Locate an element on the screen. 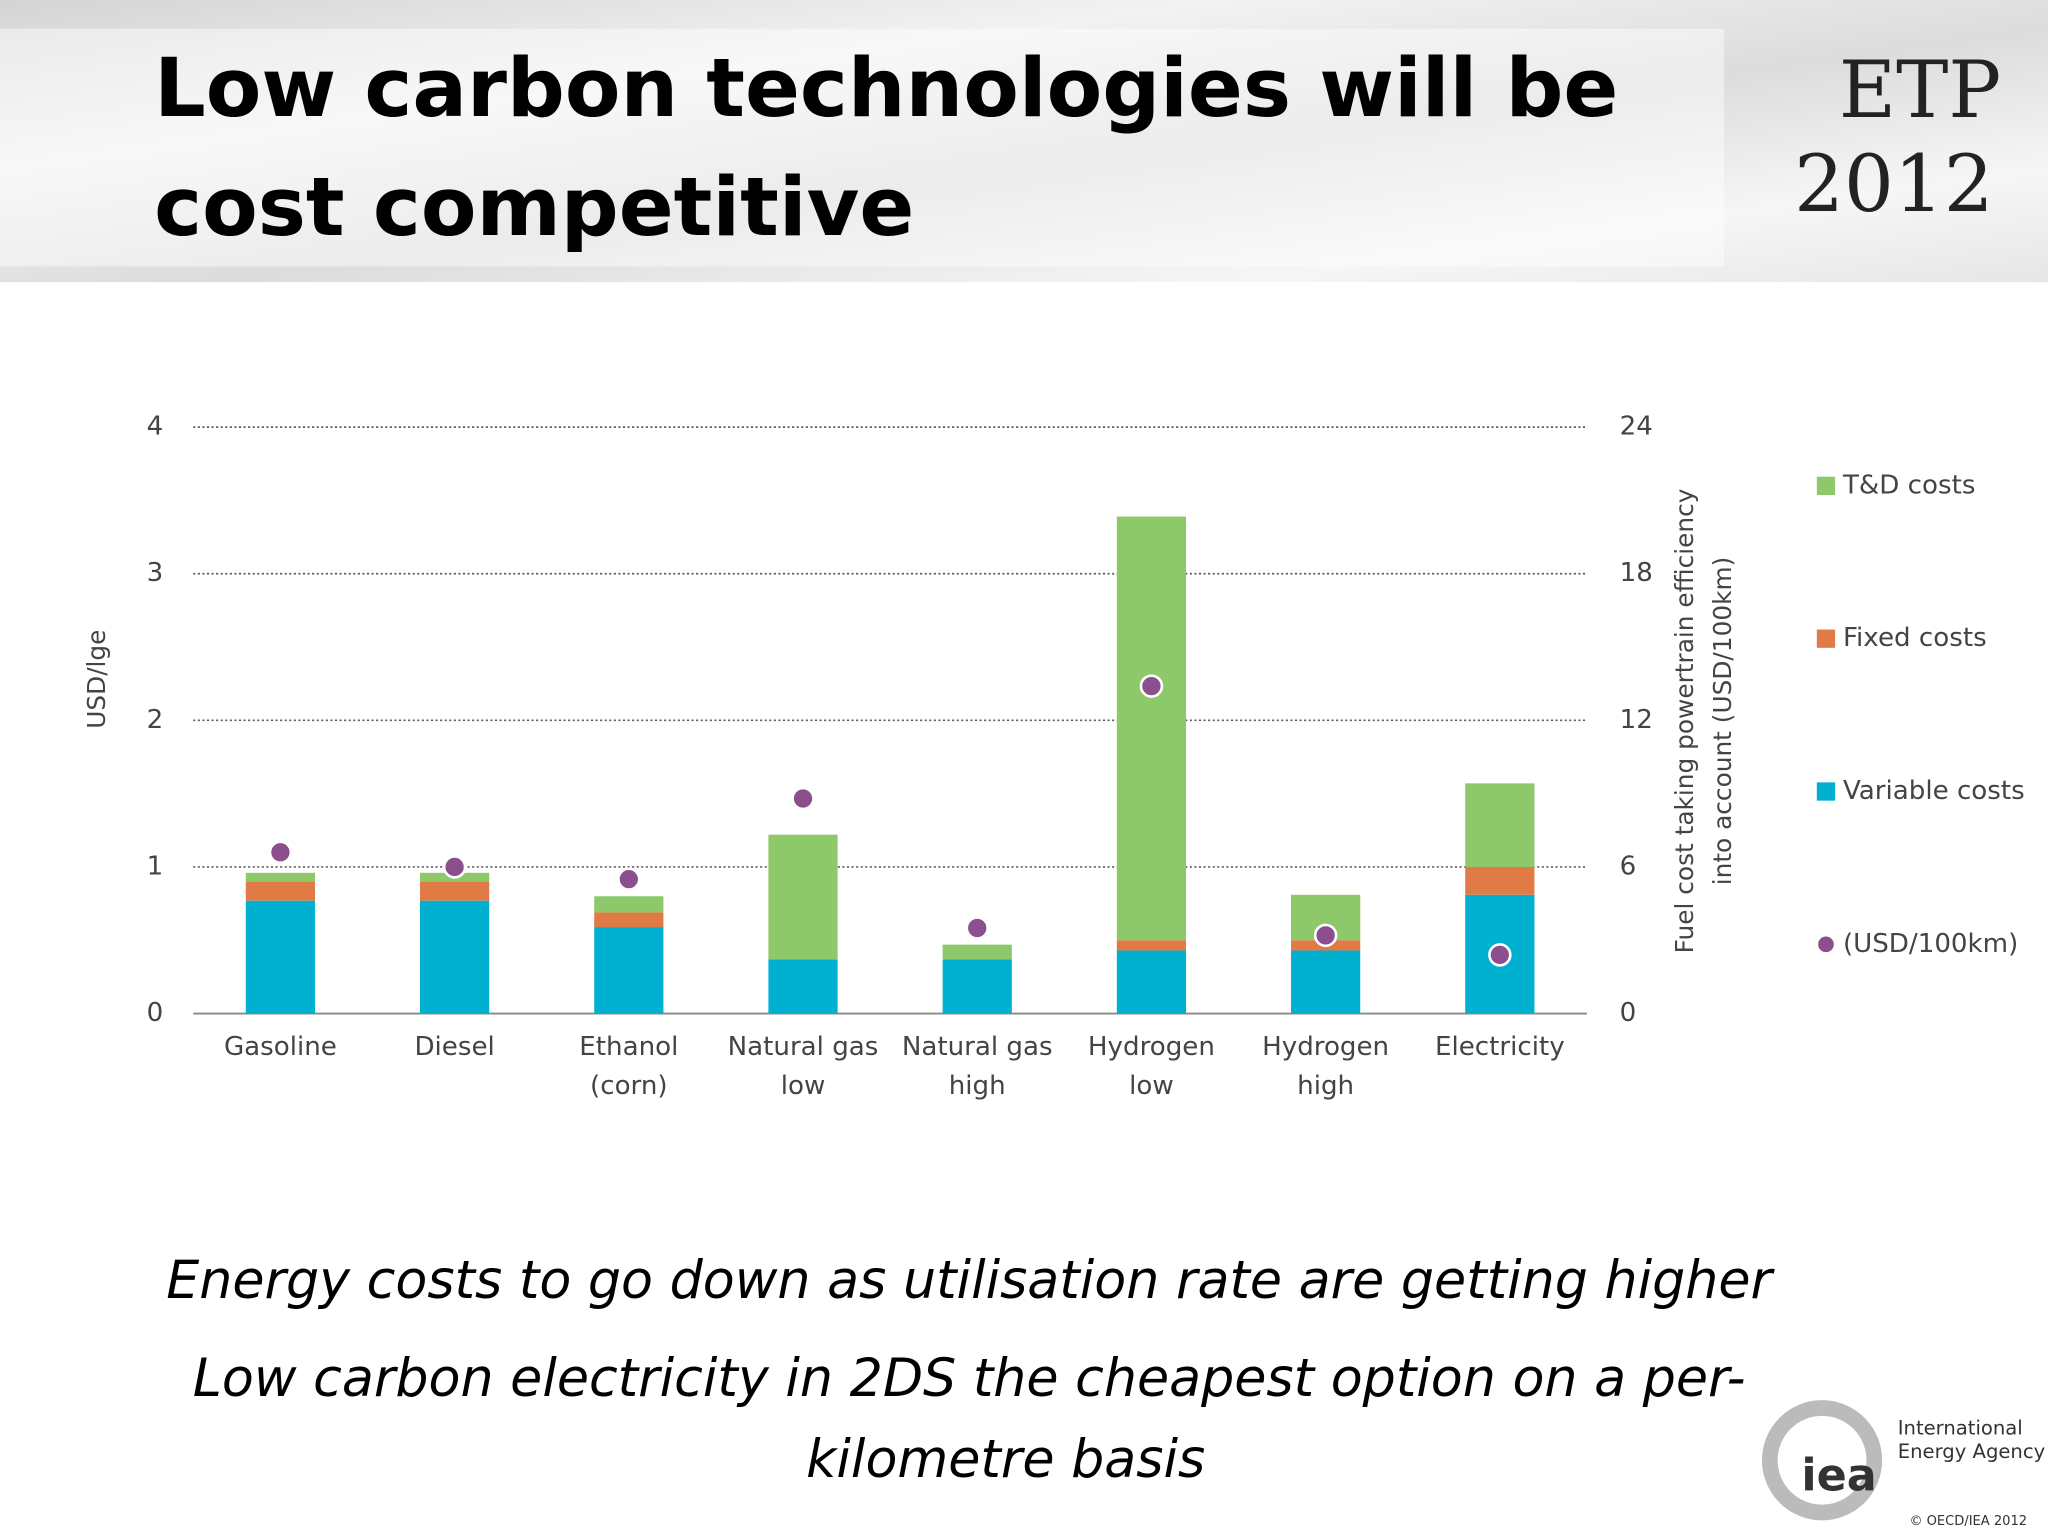 This screenshot has height=1536, width=2048. logo: iea is located at coordinates (1838, 1476).